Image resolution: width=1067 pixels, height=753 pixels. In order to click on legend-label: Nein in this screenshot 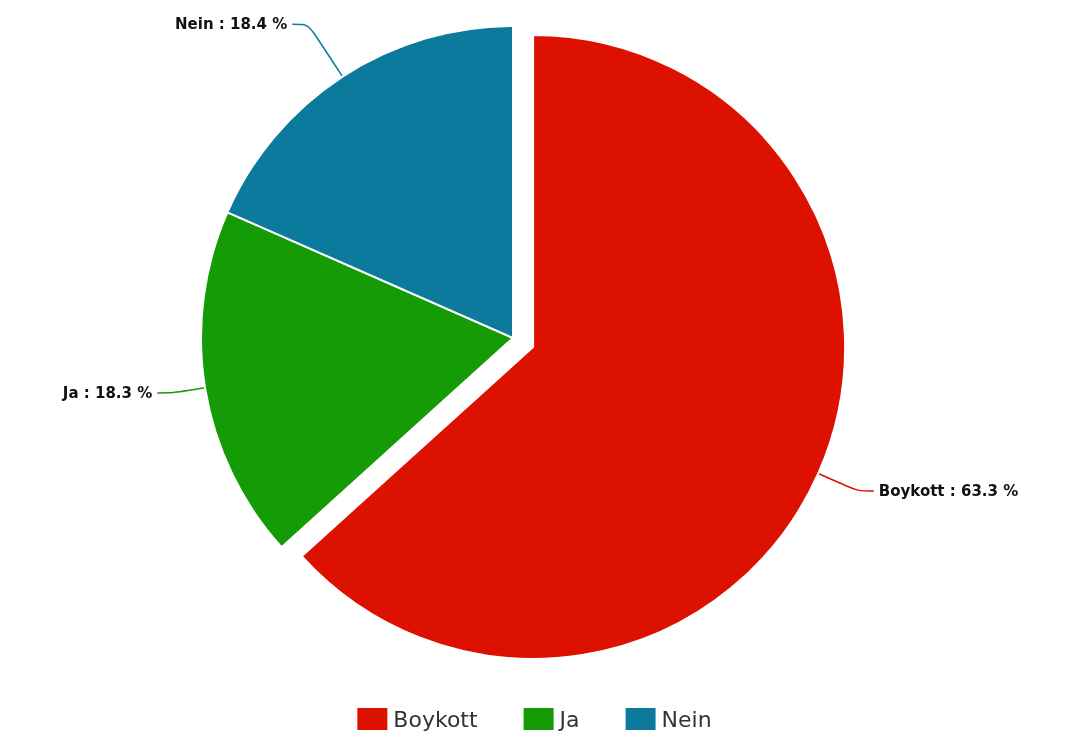, I will do `click(686, 719)`.